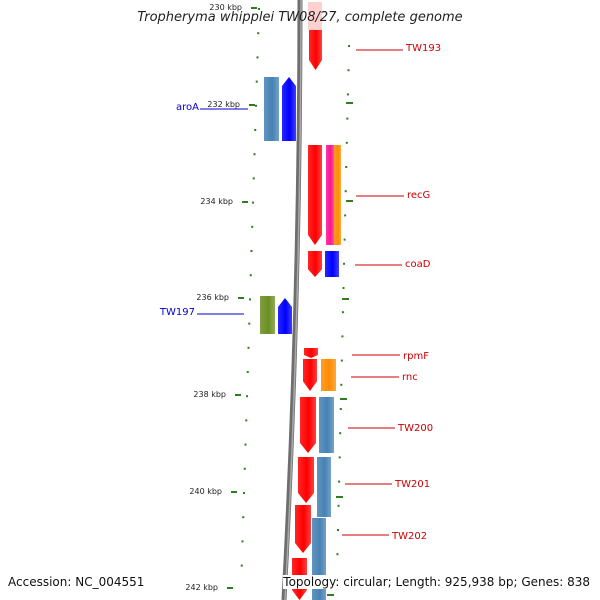 The height and width of the screenshot is (600, 600). I want to click on feature-rnc-orange, so click(328, 375).